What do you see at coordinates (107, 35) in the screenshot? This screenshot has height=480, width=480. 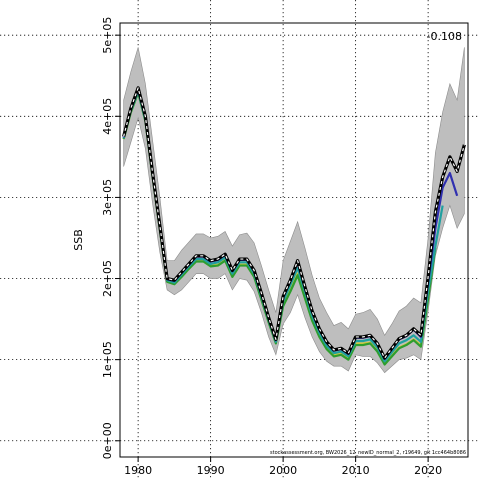 I see `y-tick-label-5: 5e+05` at bounding box center [107, 35].